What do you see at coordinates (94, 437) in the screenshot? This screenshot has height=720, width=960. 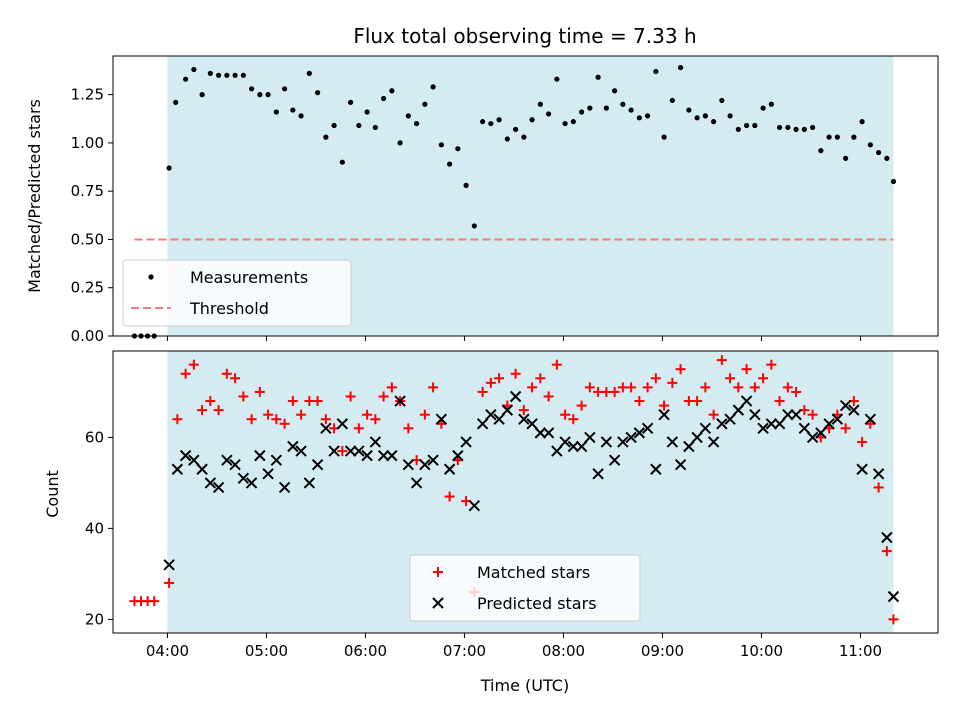 I see `y-tick-label: 60` at bounding box center [94, 437].